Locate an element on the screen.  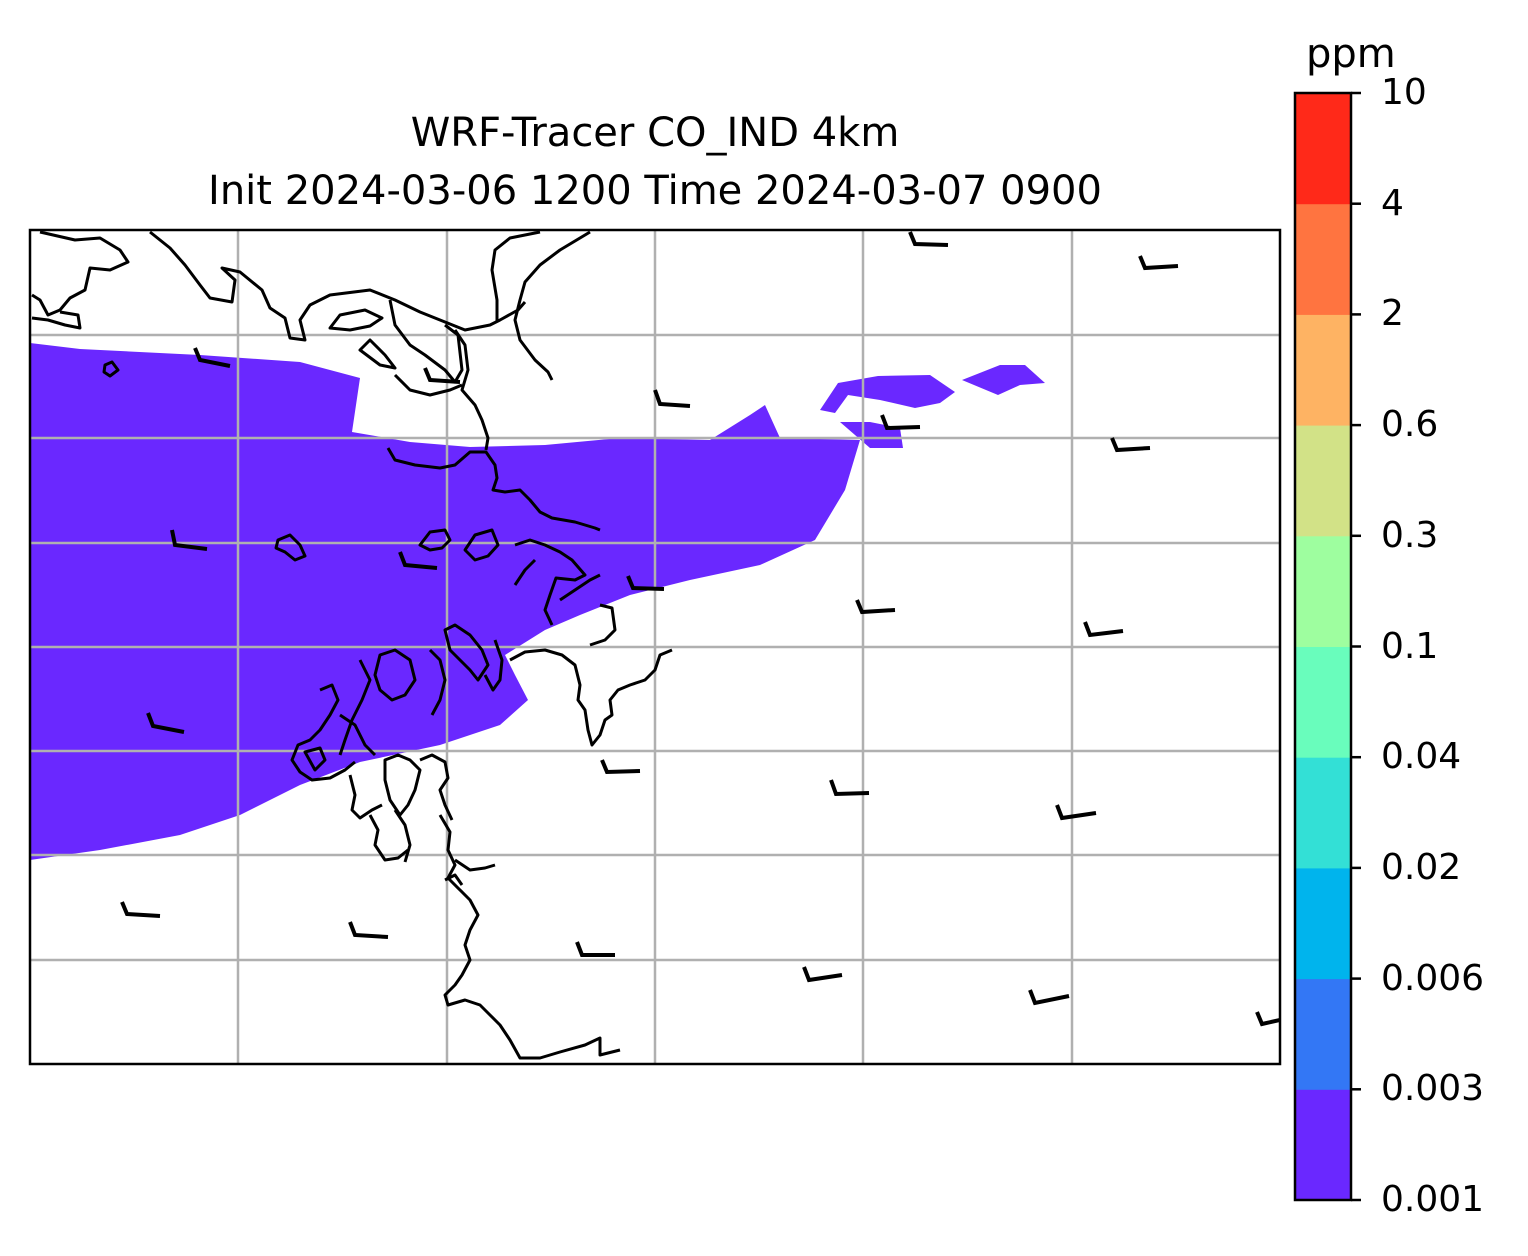
colorbar is located at coordinates (1323, 647).